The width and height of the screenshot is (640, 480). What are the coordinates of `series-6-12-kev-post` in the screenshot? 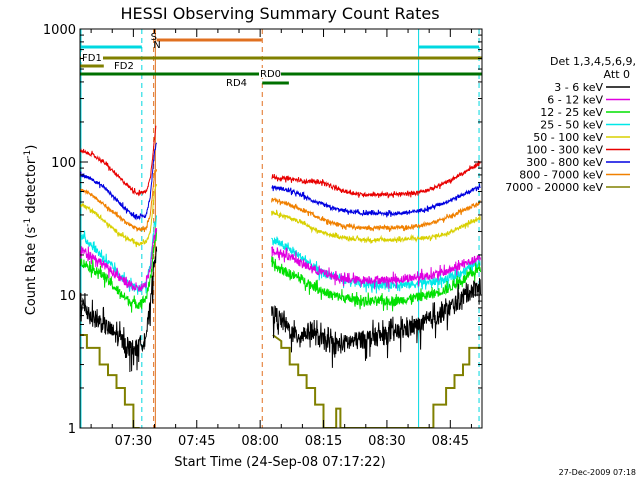 It's located at (376, 268).